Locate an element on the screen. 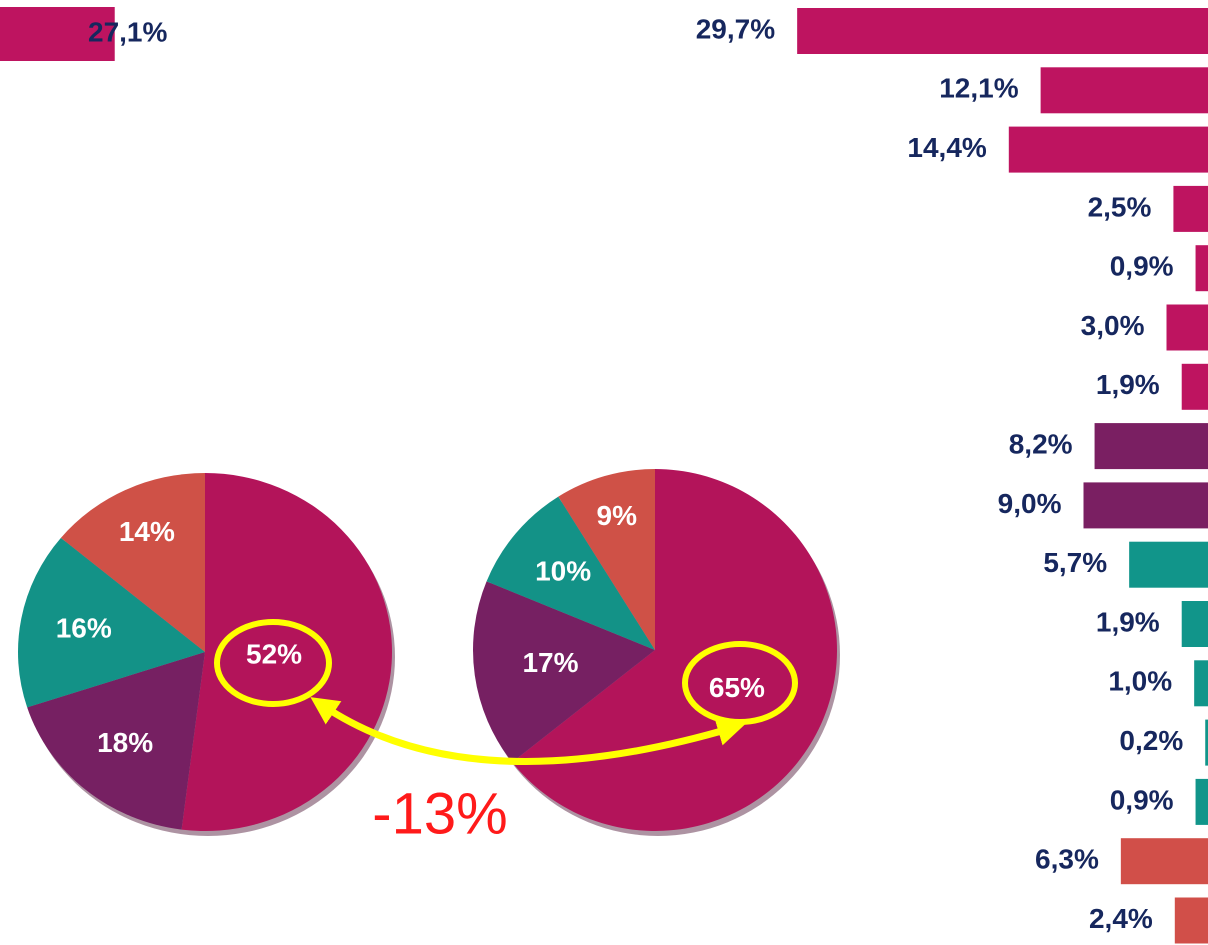 This screenshot has height=945, width=1208. comparison-arrow is located at coordinates (528, 731).